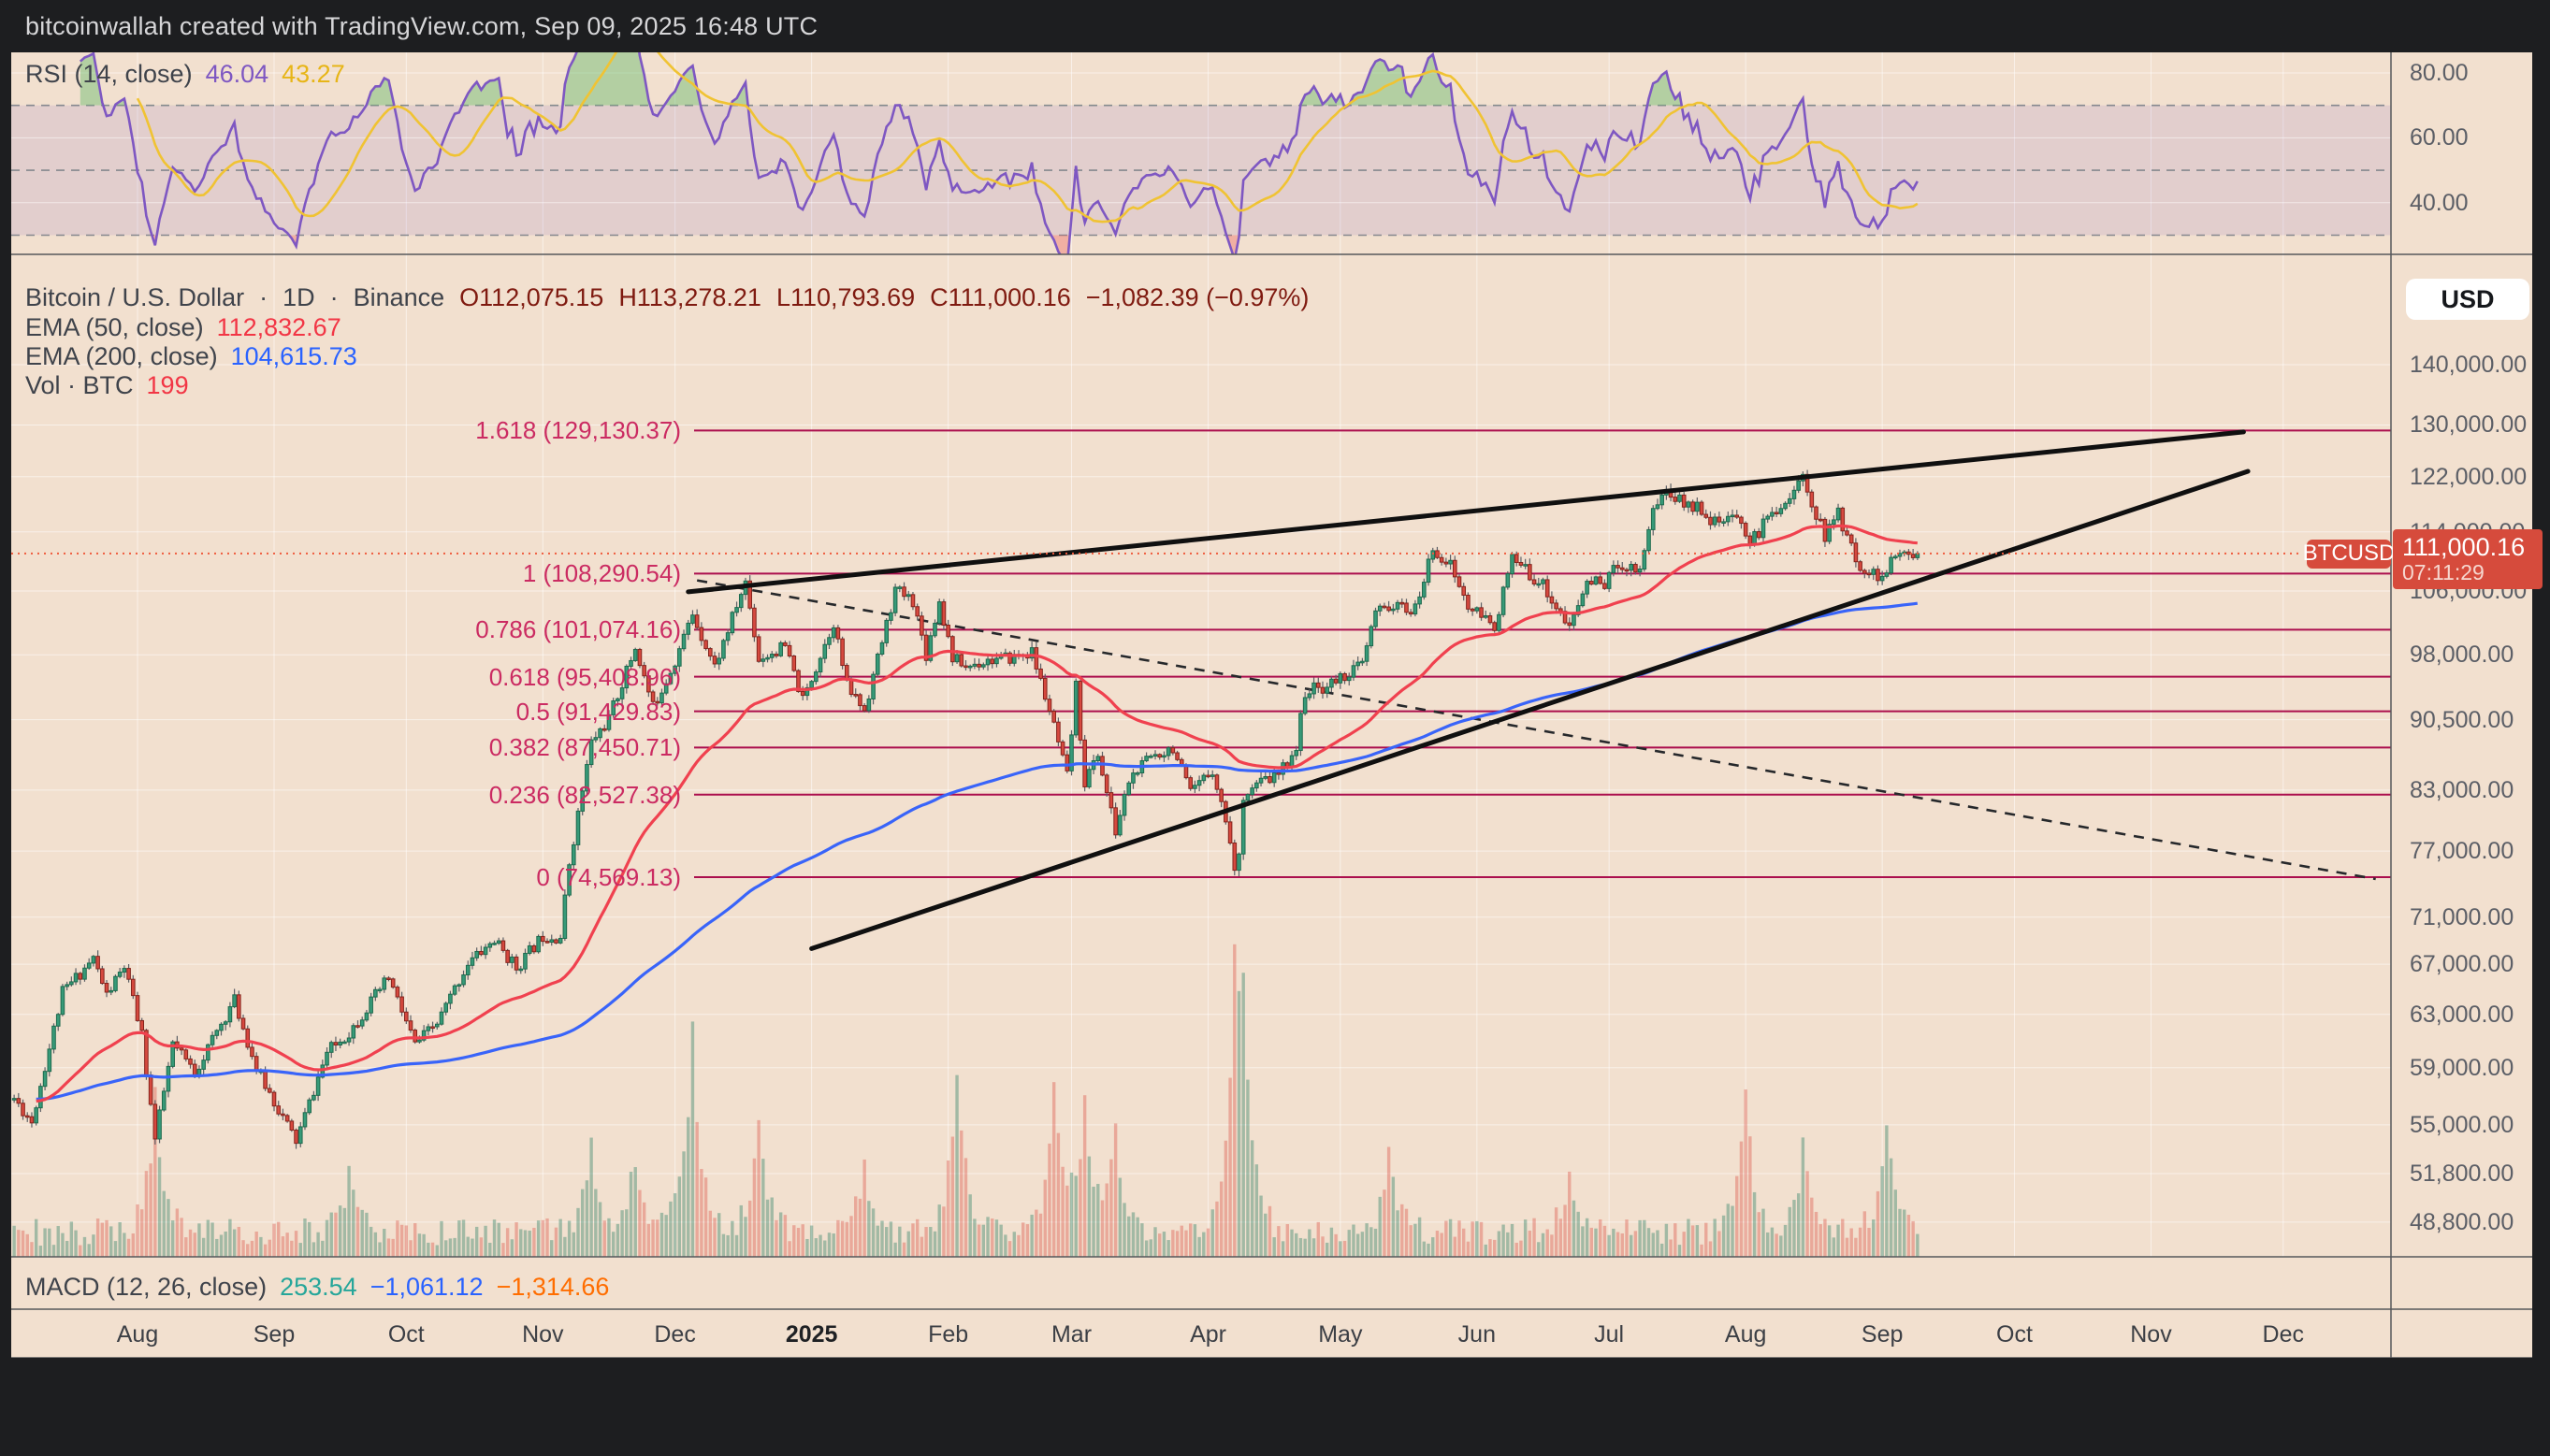 Image resolution: width=2550 pixels, height=1456 pixels. I want to click on symbol-sep1: ·, so click(263, 297).